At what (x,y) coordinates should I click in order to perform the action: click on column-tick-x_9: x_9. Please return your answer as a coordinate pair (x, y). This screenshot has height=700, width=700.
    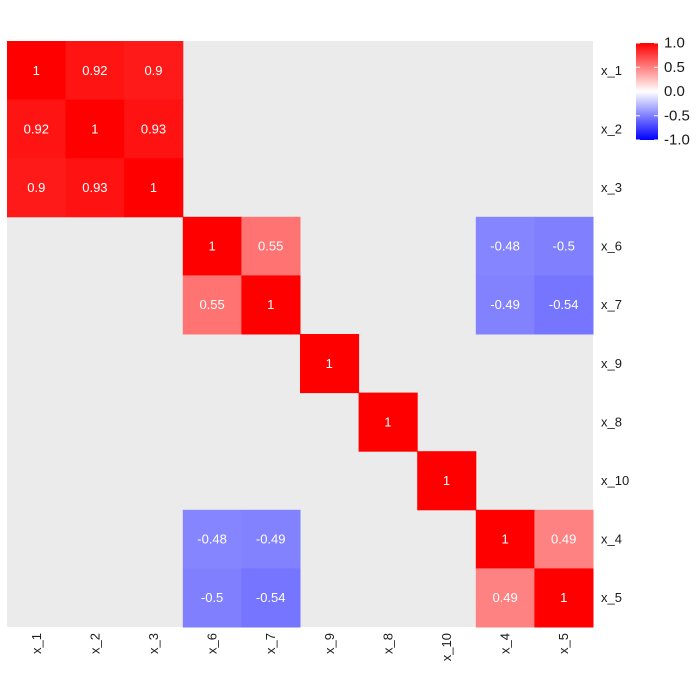
    Looking at the image, I should click on (329, 643).